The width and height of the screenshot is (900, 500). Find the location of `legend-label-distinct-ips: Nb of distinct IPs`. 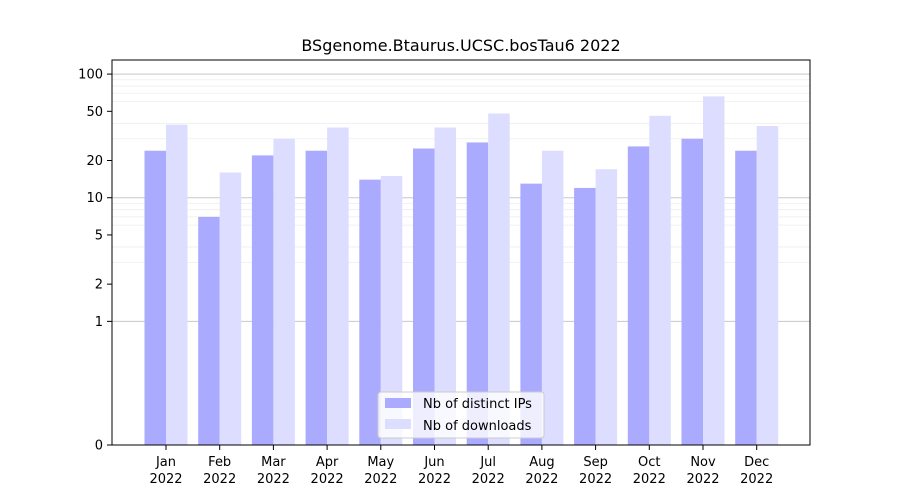

legend-label-distinct-ips: Nb of distinct IPs is located at coordinates (477, 404).